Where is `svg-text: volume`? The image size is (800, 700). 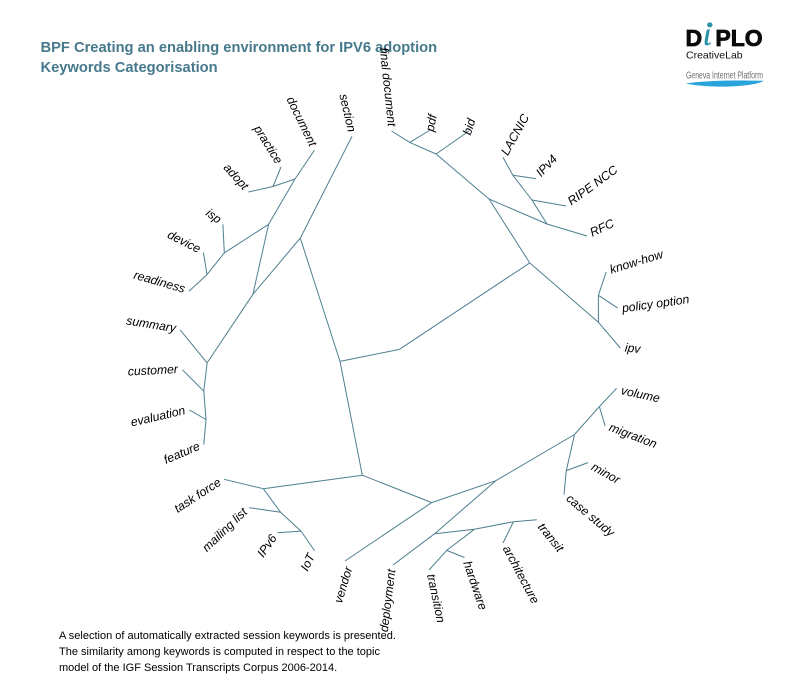 svg-text: volume is located at coordinates (641, 394).